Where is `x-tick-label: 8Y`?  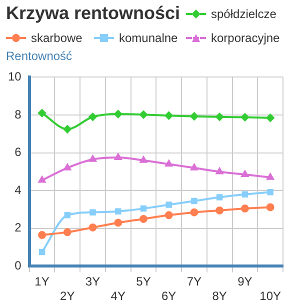 x-tick-label: 8Y is located at coordinates (219, 296).